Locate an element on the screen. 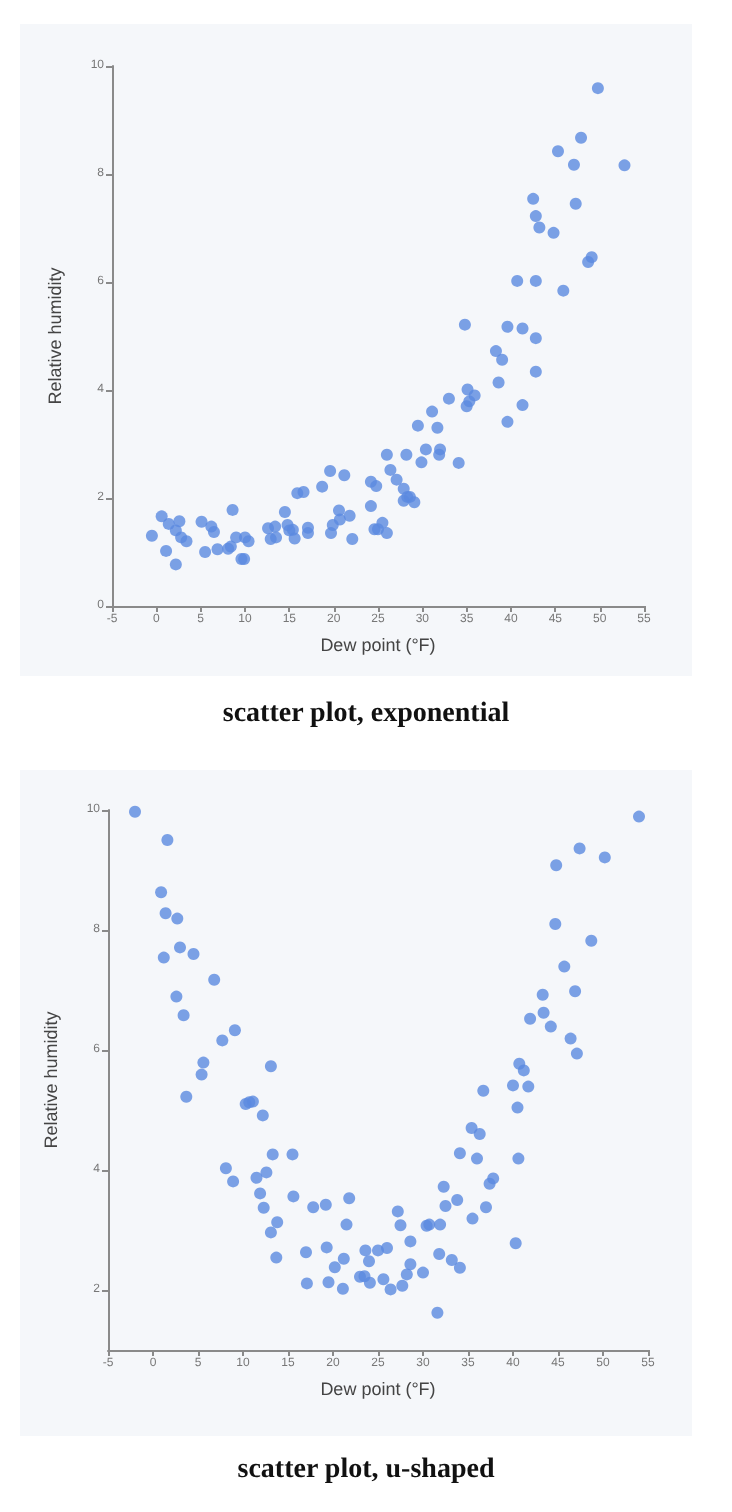  text: scatter plot, exponential is located at coordinates (366, 714).